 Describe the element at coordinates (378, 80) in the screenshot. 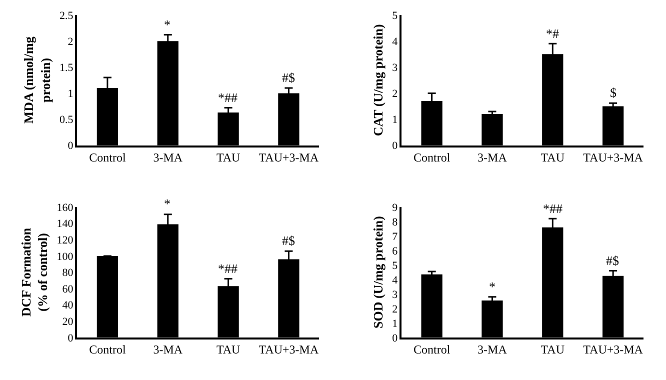

I see `y-axis-title: CAT (U/mg protein)` at that location.